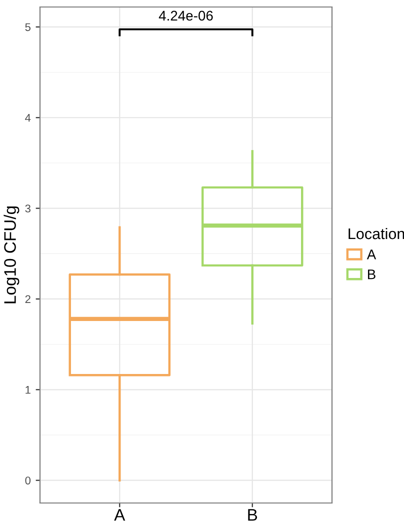  What do you see at coordinates (371, 255) in the screenshot?
I see `legend-label: A` at bounding box center [371, 255].